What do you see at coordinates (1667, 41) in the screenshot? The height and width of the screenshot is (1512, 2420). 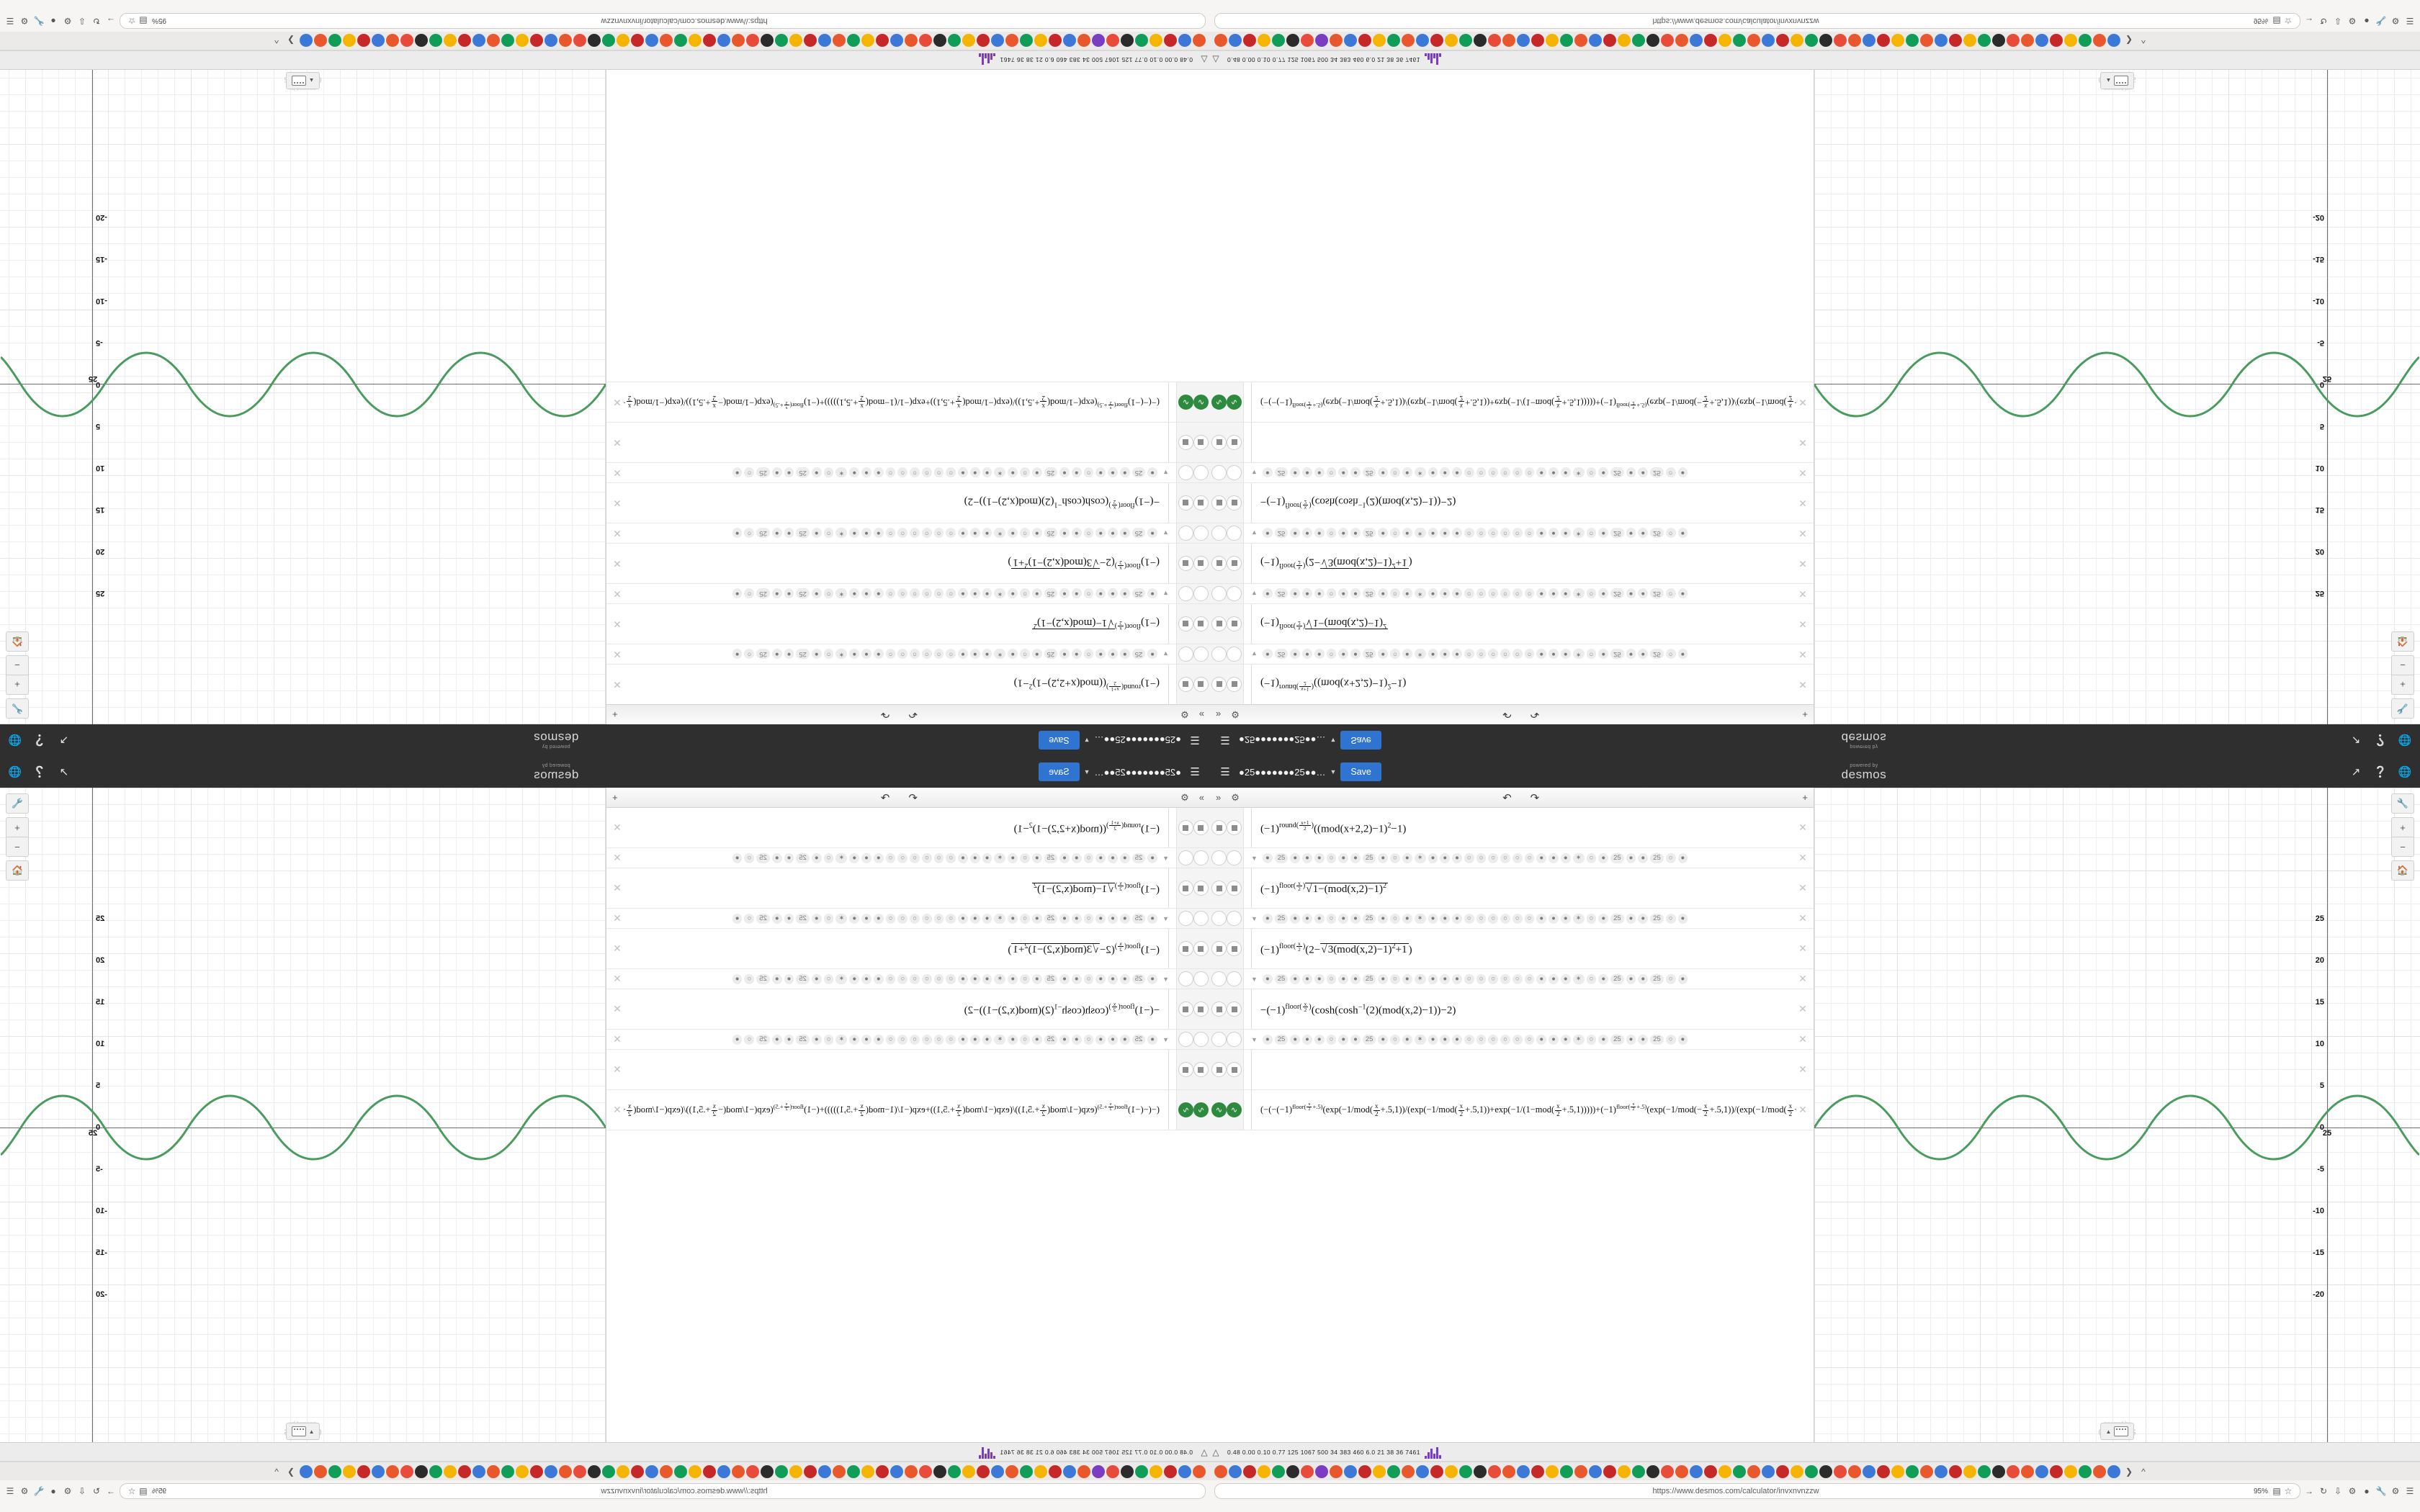 I see `bookmark-items` at bounding box center [1667, 41].